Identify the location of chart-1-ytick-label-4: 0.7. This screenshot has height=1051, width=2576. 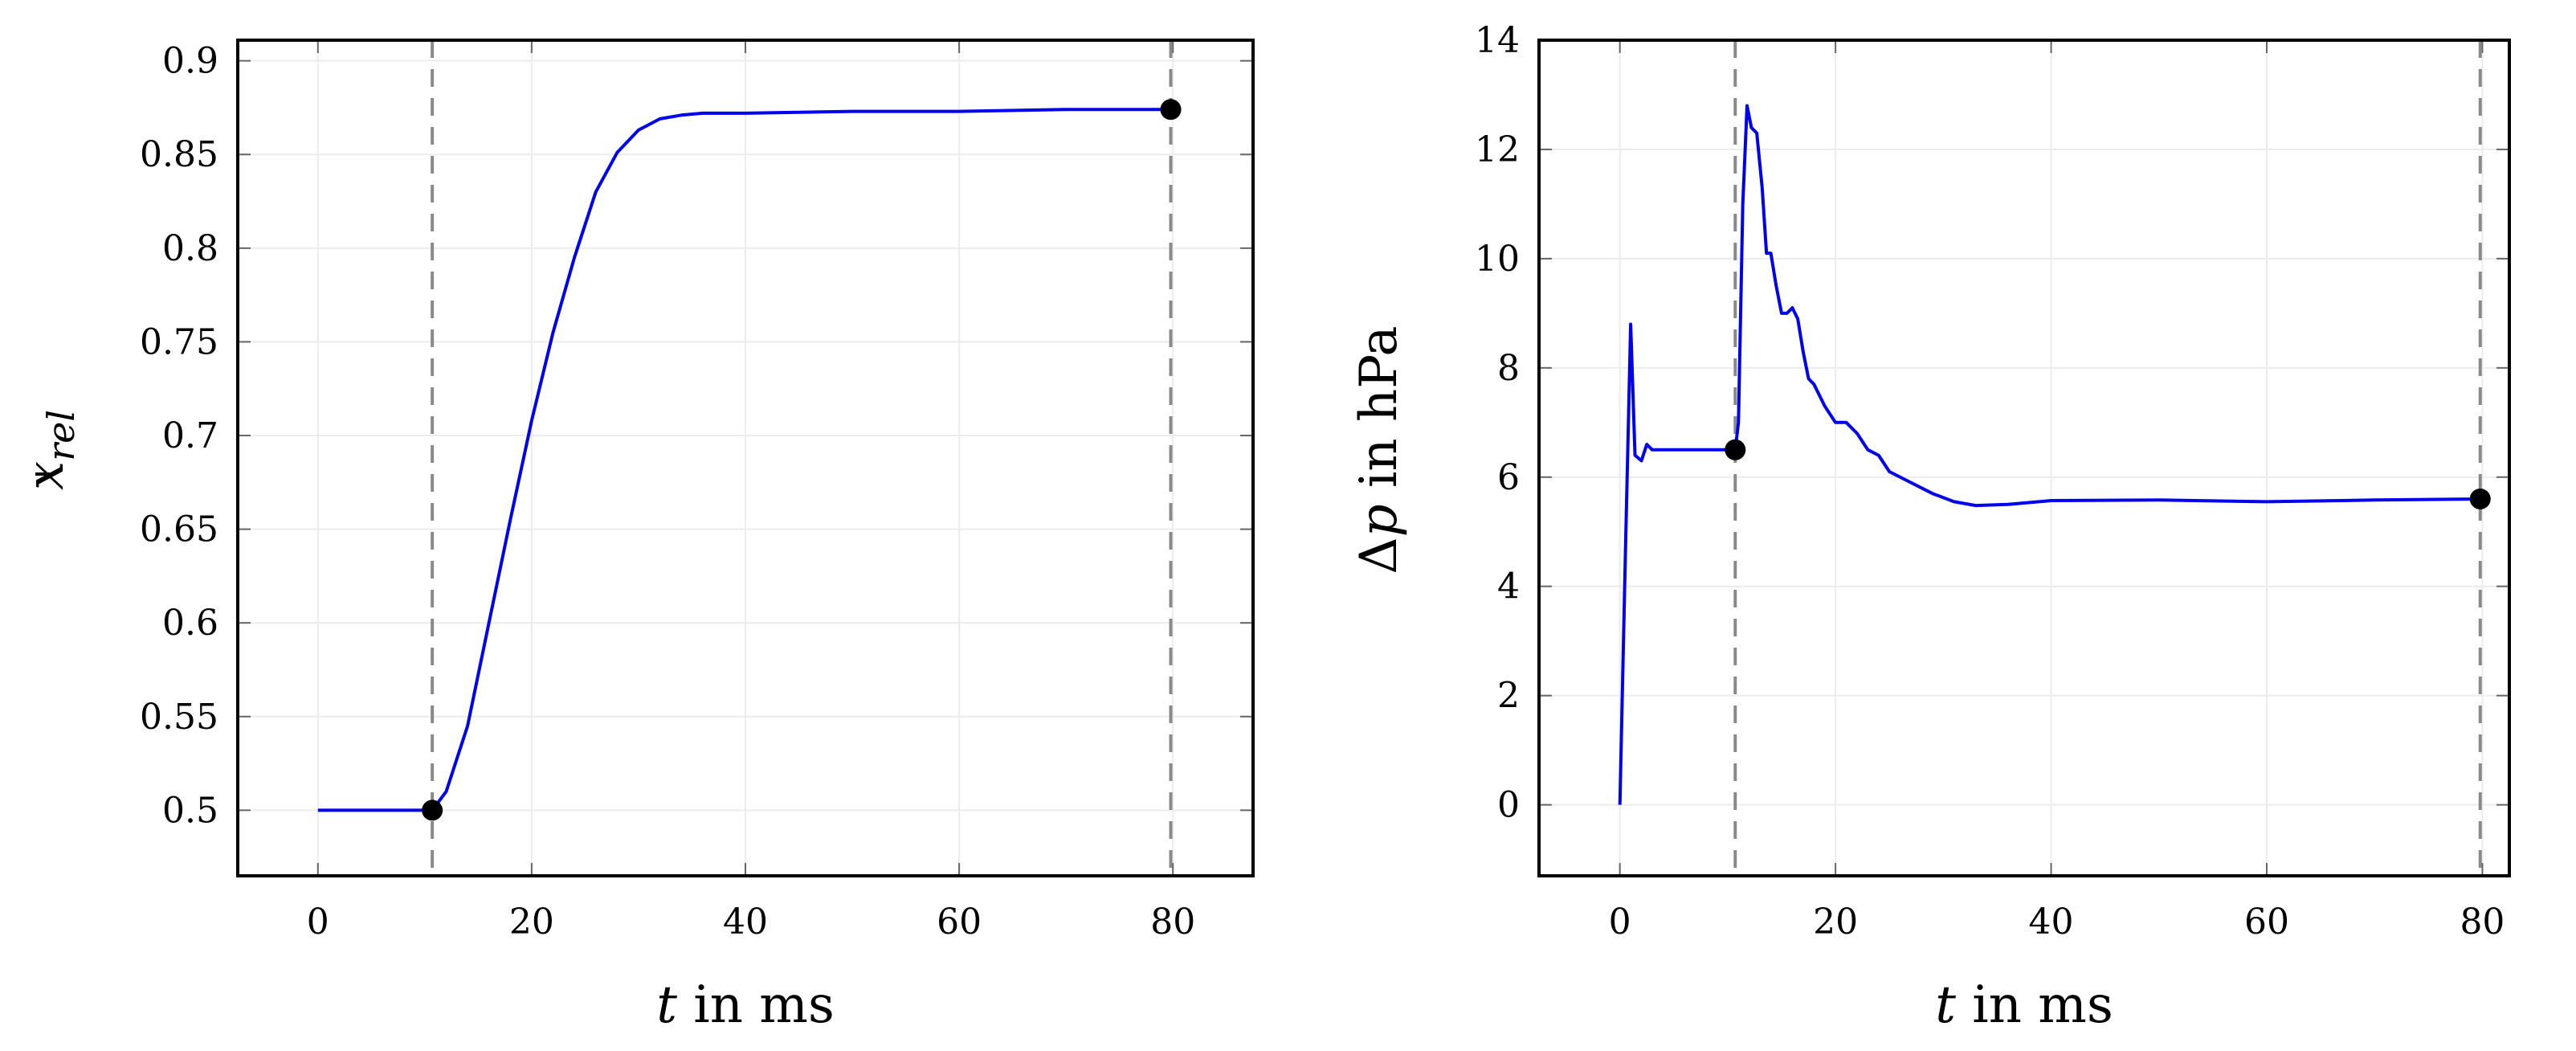
(190, 435).